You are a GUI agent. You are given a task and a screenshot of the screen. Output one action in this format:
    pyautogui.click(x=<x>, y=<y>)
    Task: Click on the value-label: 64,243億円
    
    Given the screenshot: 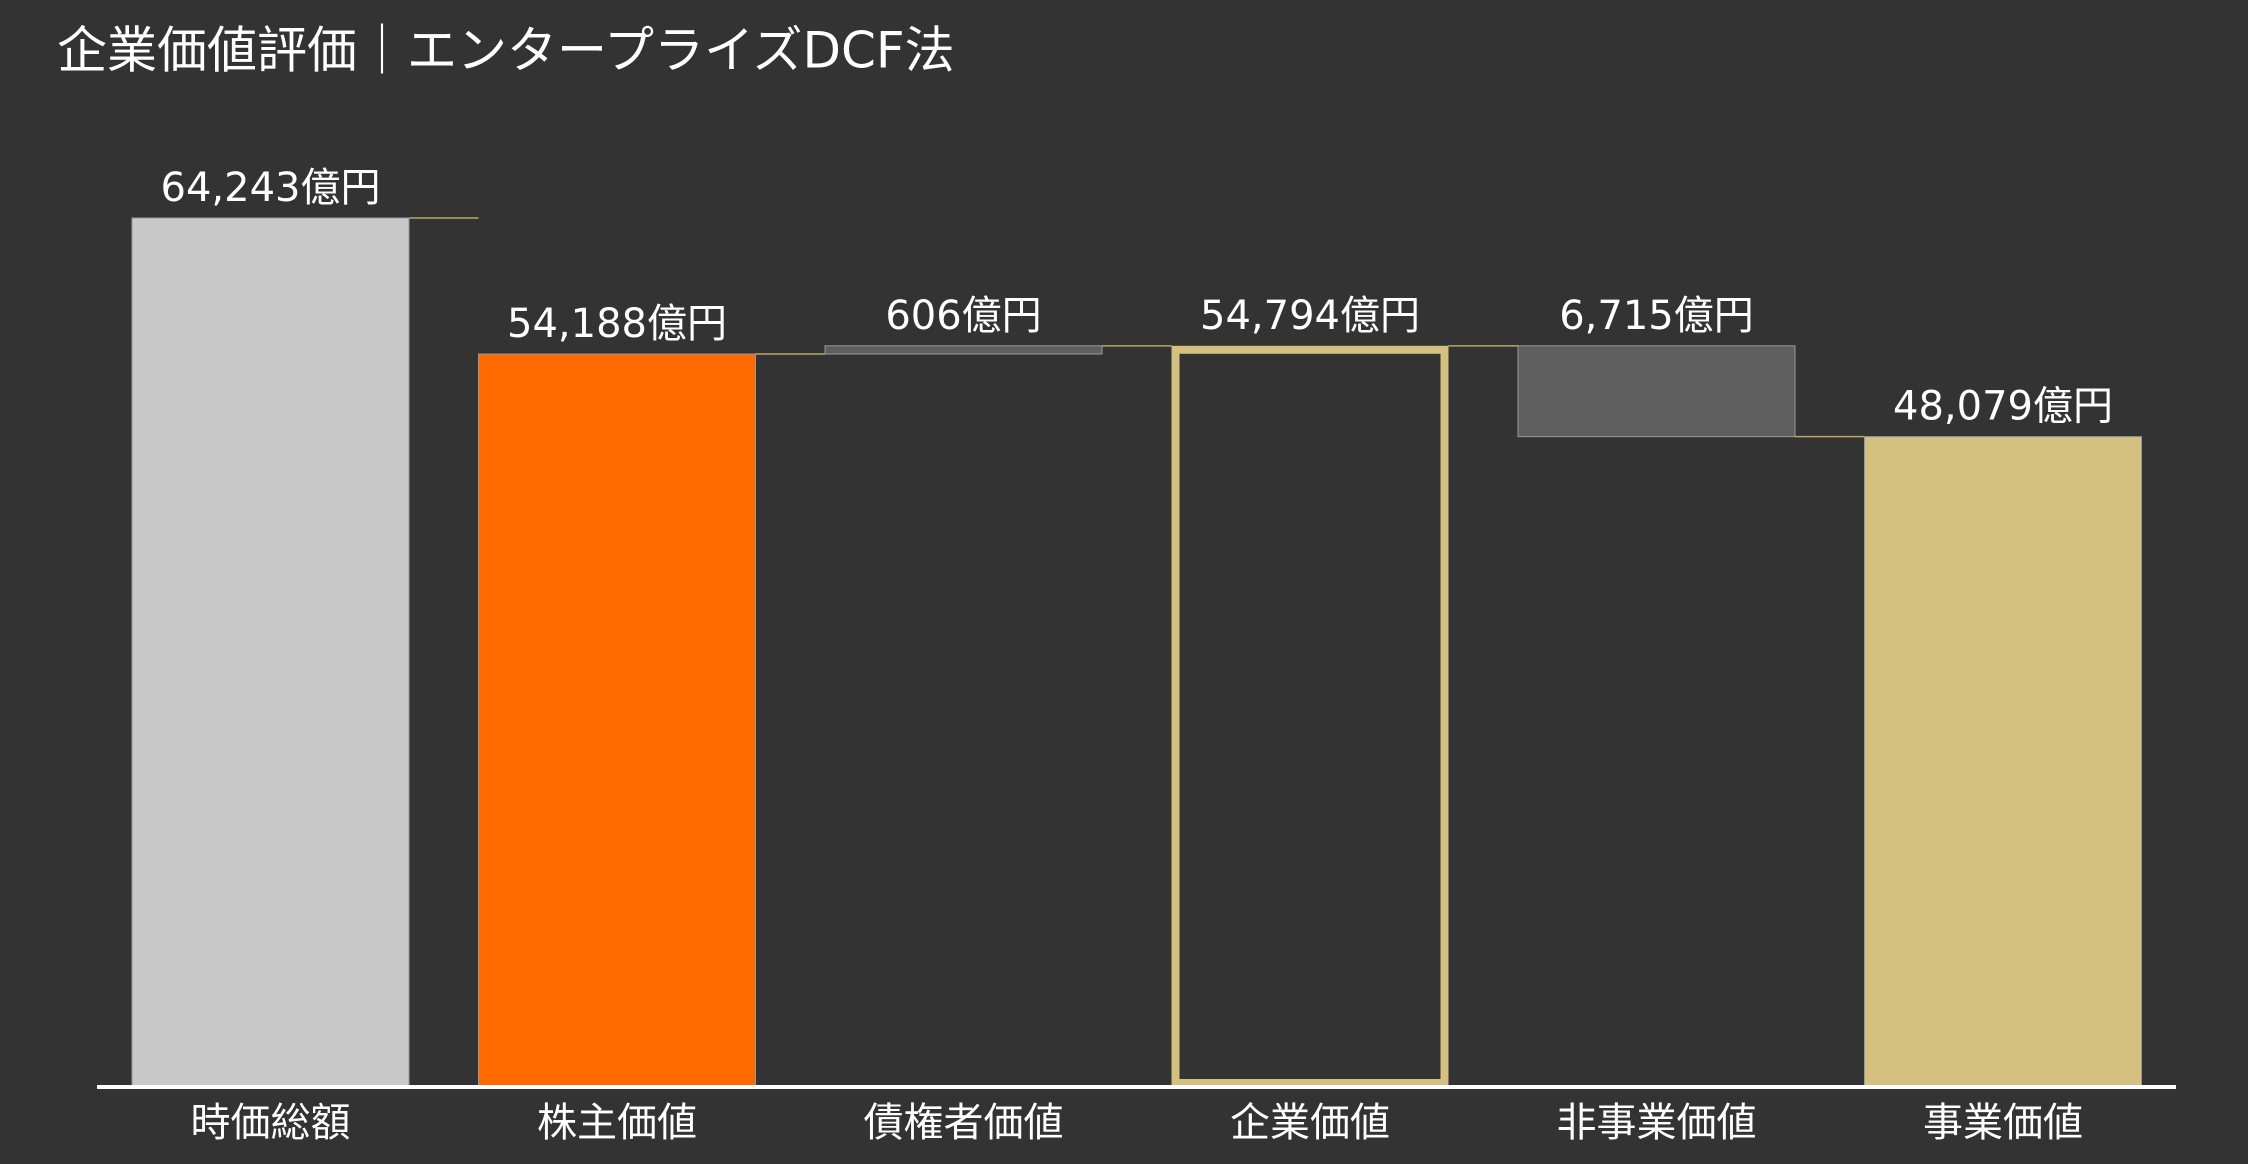 What is the action you would take?
    pyautogui.click(x=271, y=188)
    